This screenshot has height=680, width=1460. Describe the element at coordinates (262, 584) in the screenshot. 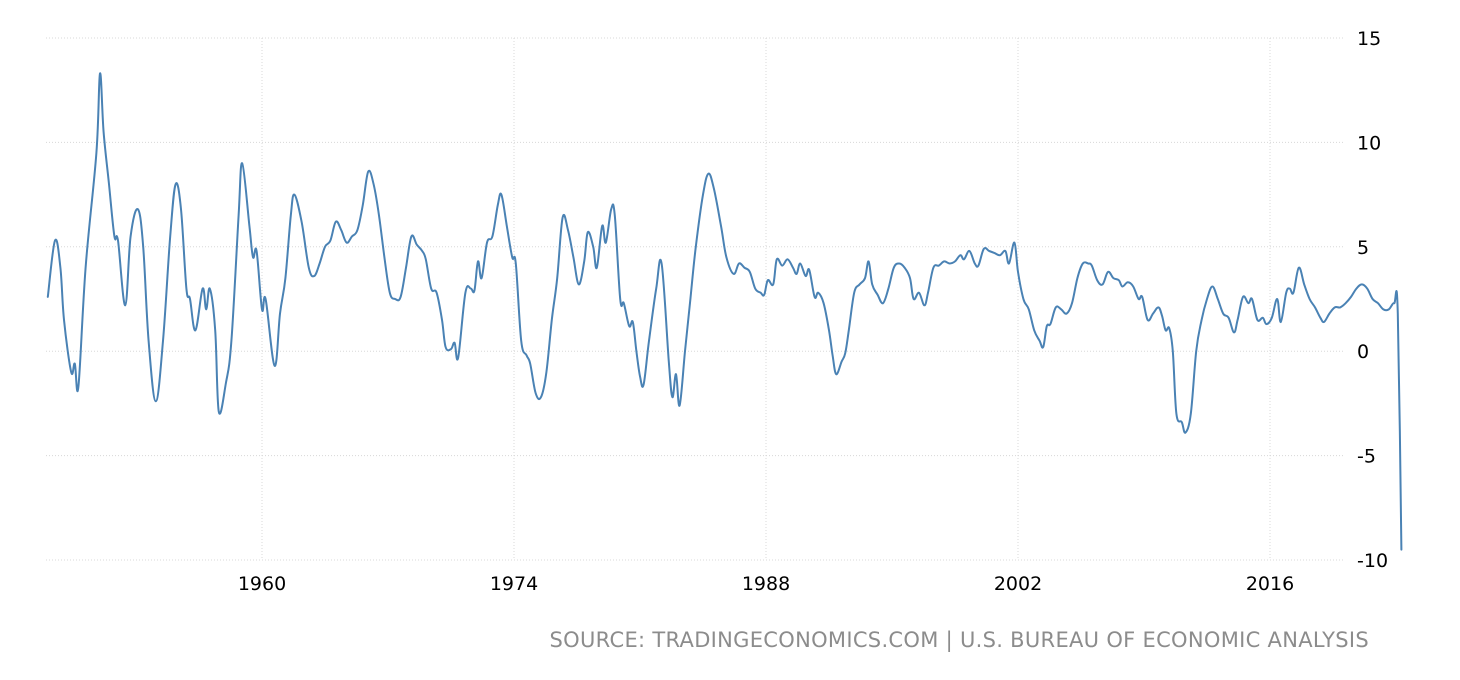

I see `x-tick-label: 1960` at that location.